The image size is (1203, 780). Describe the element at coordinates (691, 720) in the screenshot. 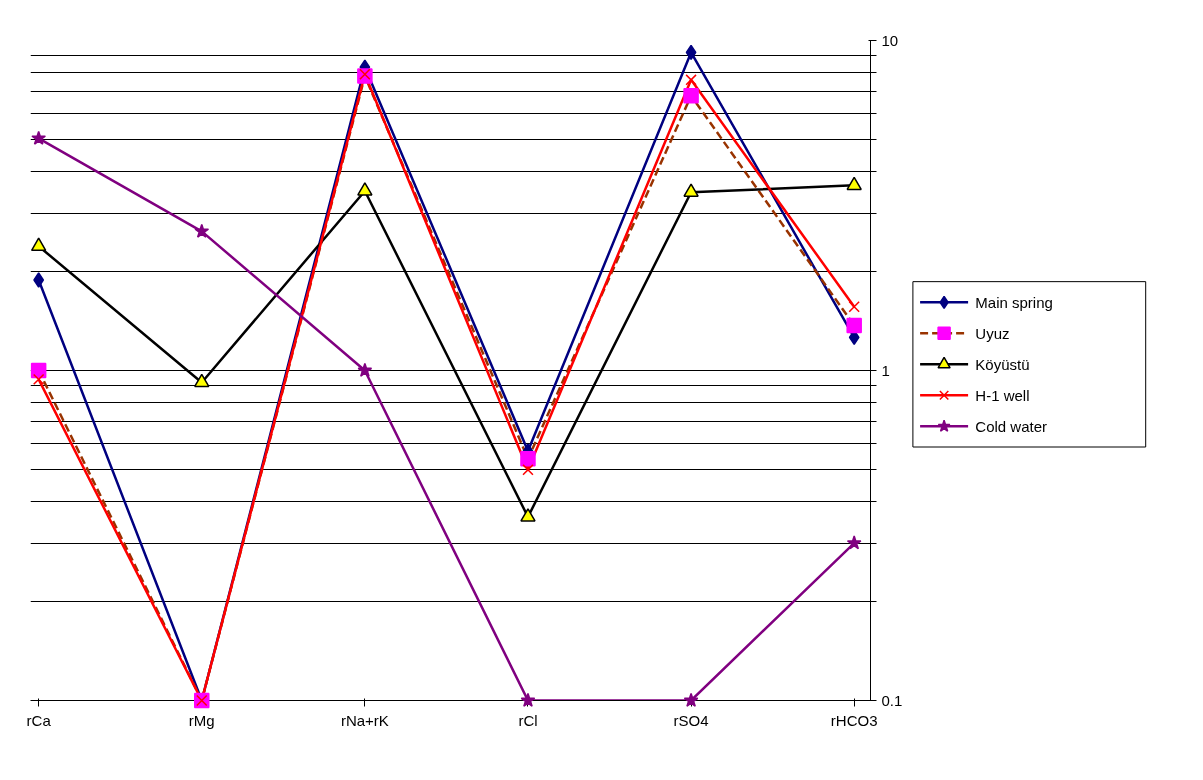

I see `x-tick-label: rSO4` at that location.